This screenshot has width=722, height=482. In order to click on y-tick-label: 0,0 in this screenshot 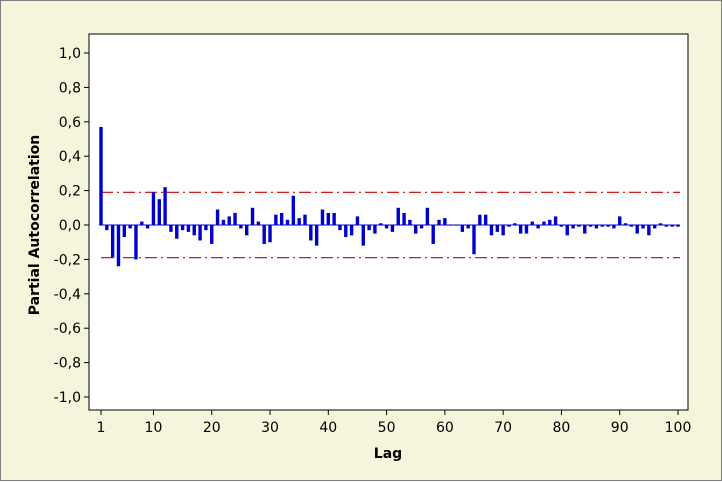, I will do `click(70, 226)`.